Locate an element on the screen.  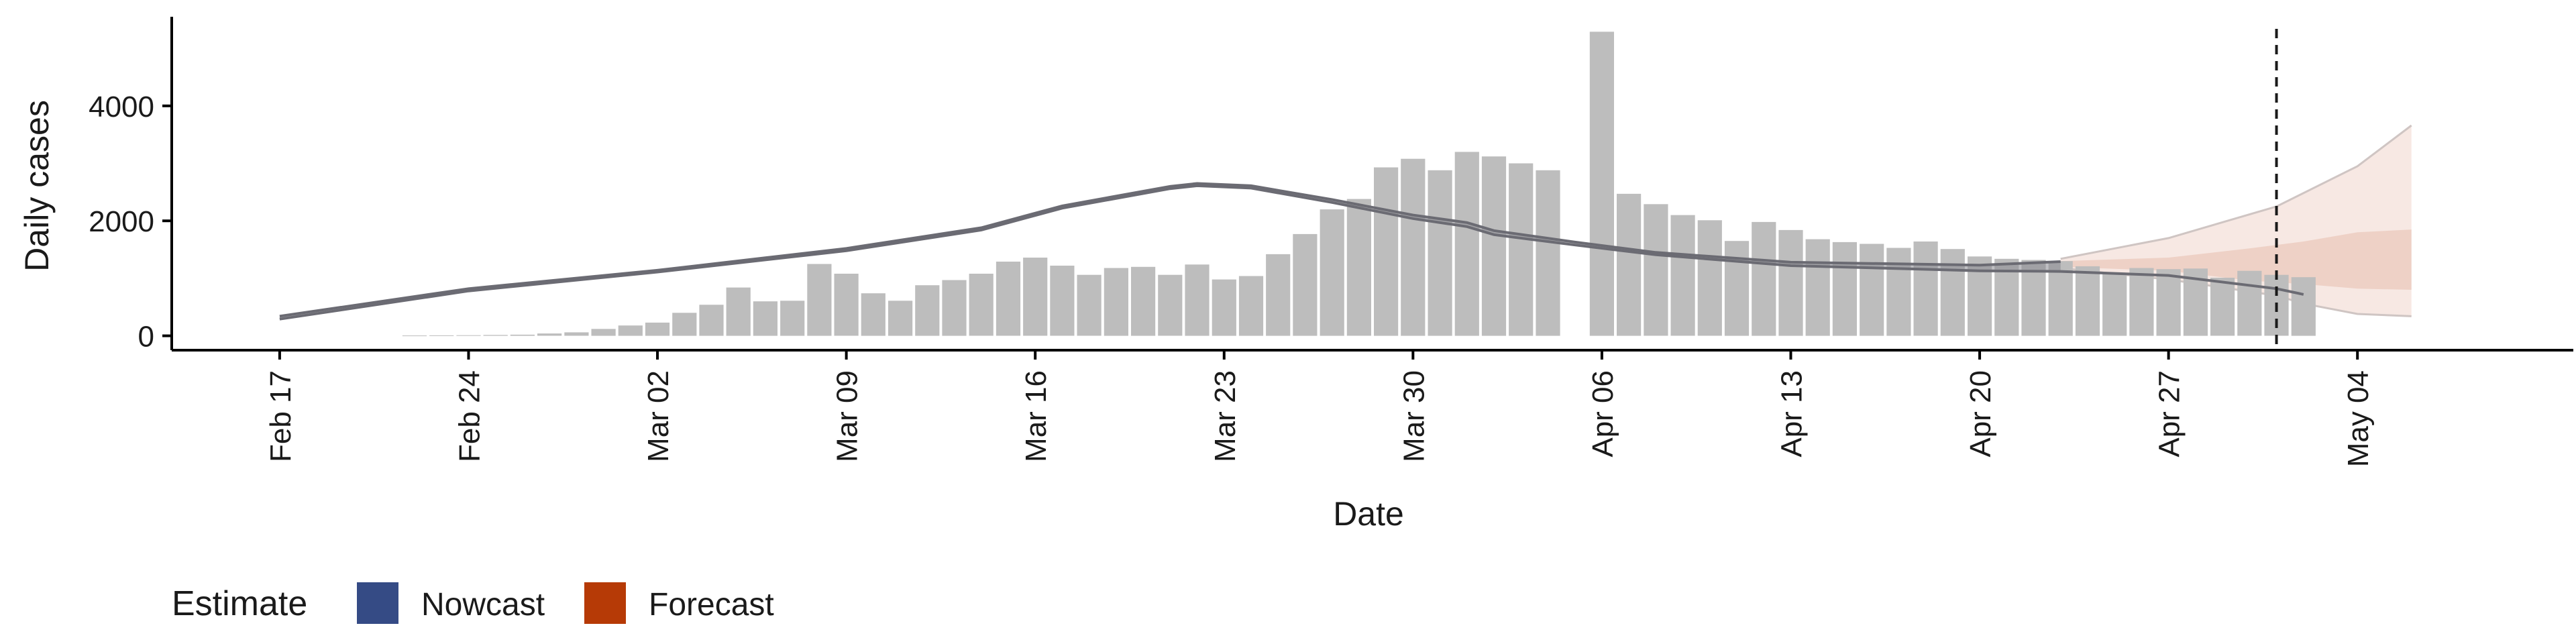
y-tick-label: 0 is located at coordinates (146, 337).